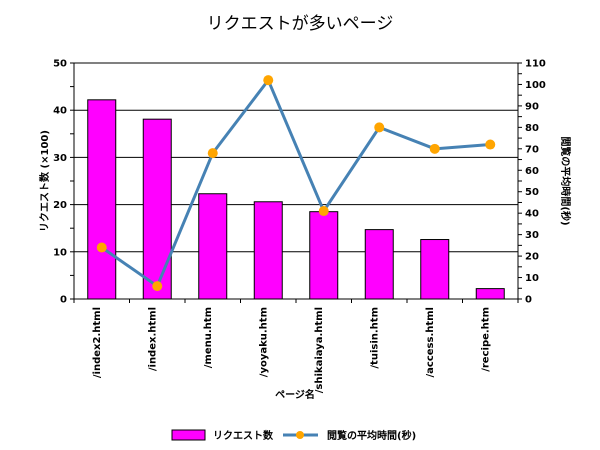  What do you see at coordinates (44, 181) in the screenshot?
I see `y-axis-left-label: リクエスト数 (×100)` at bounding box center [44, 181].